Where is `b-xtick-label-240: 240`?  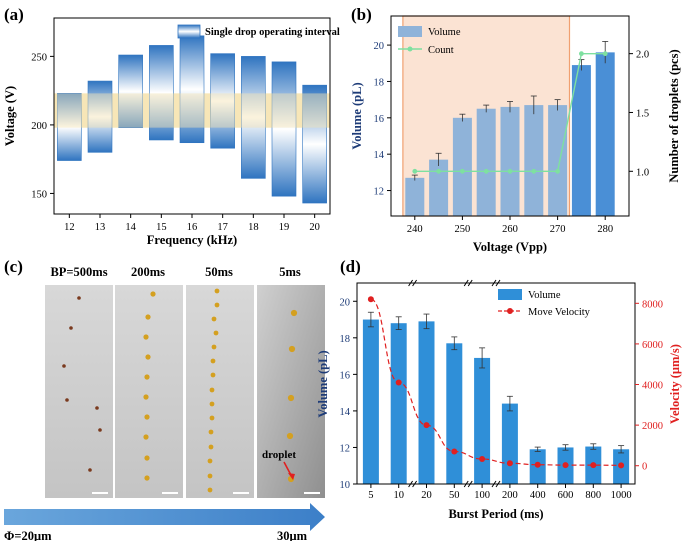 b-xtick-label-240: 240 is located at coordinates (415, 229).